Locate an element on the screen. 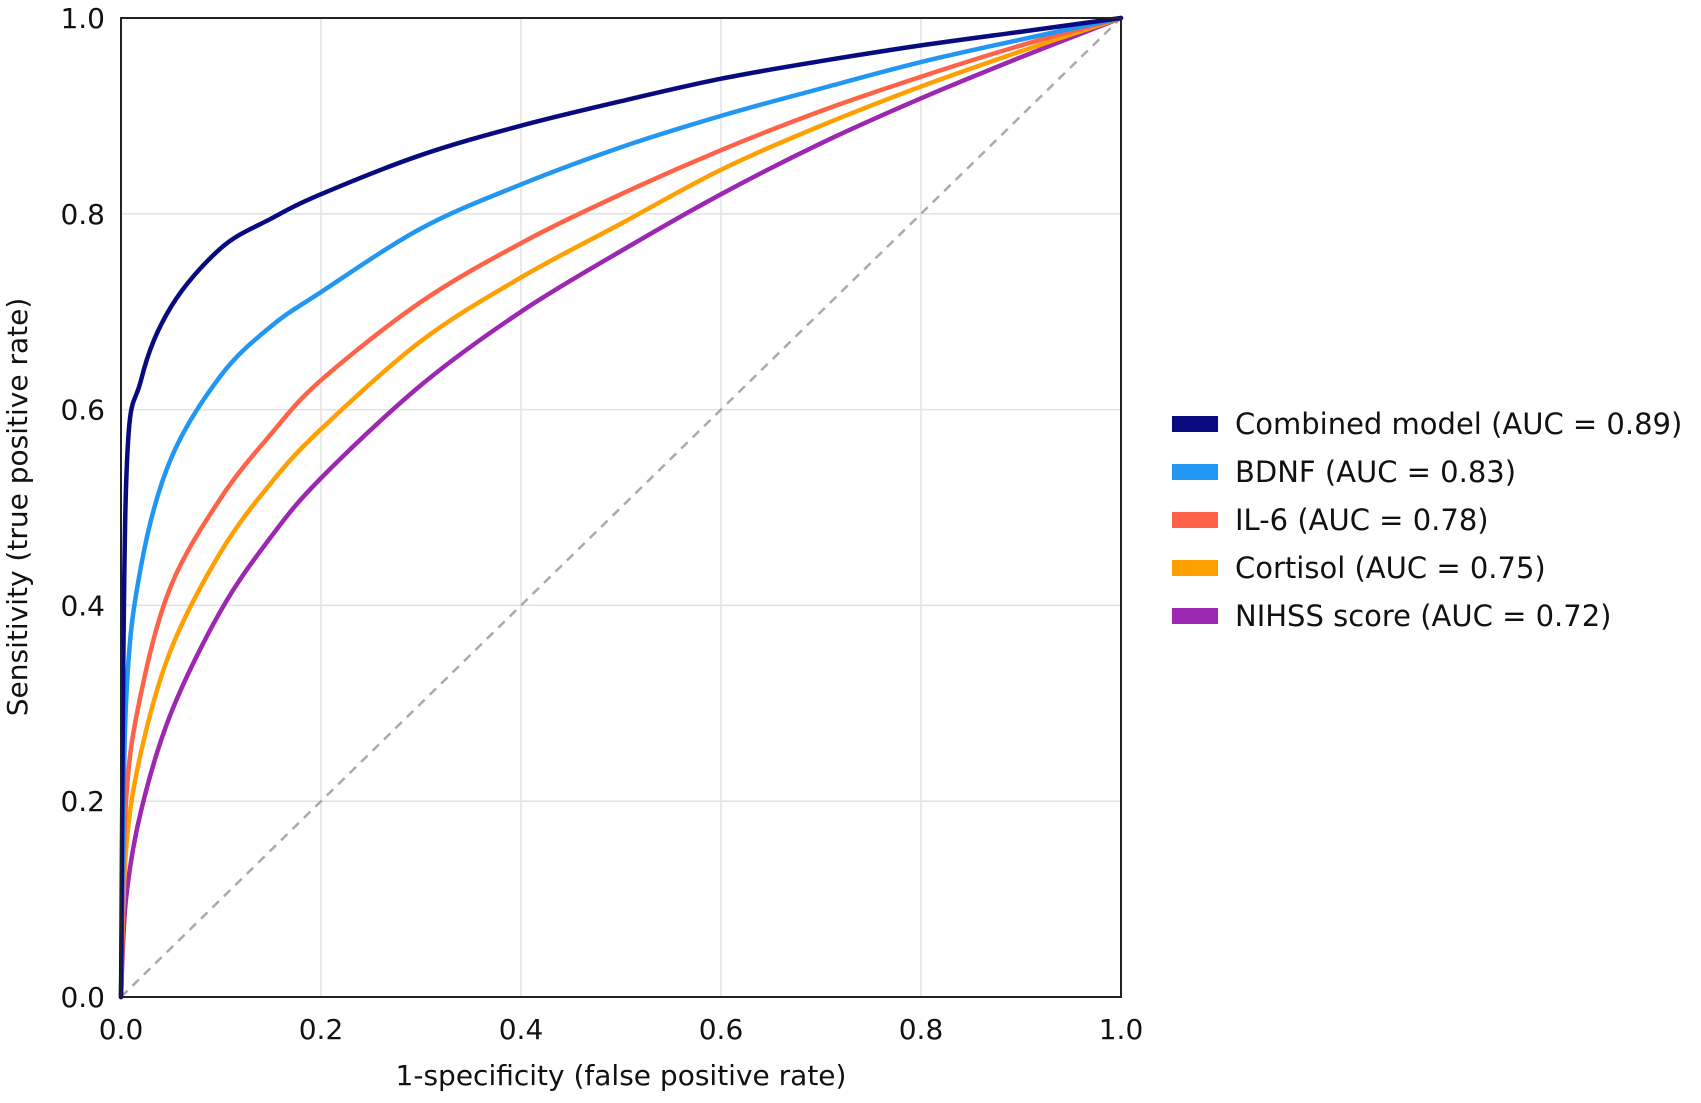 The height and width of the screenshot is (1103, 1701). x-tick-label: 0.4 is located at coordinates (521, 1029).